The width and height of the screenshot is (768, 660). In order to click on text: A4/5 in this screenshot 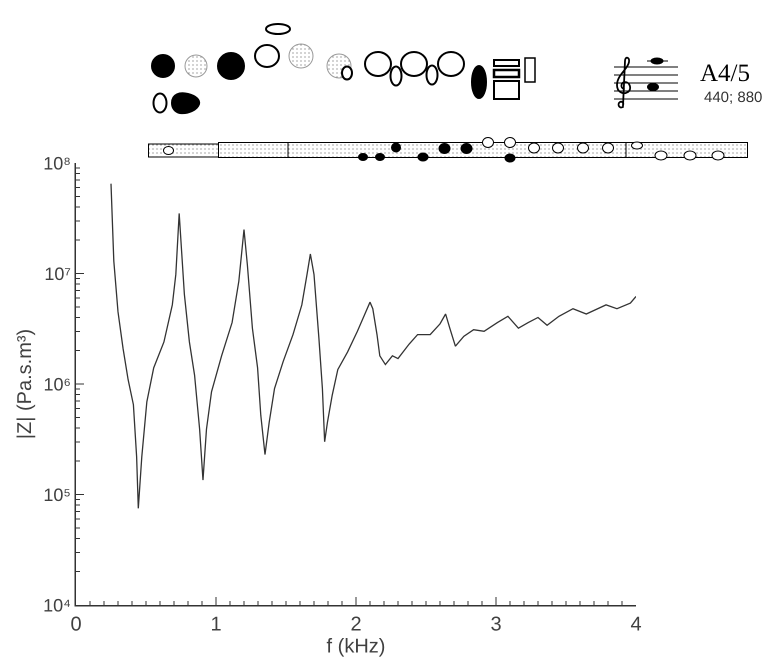, I will do `click(725, 73)`.